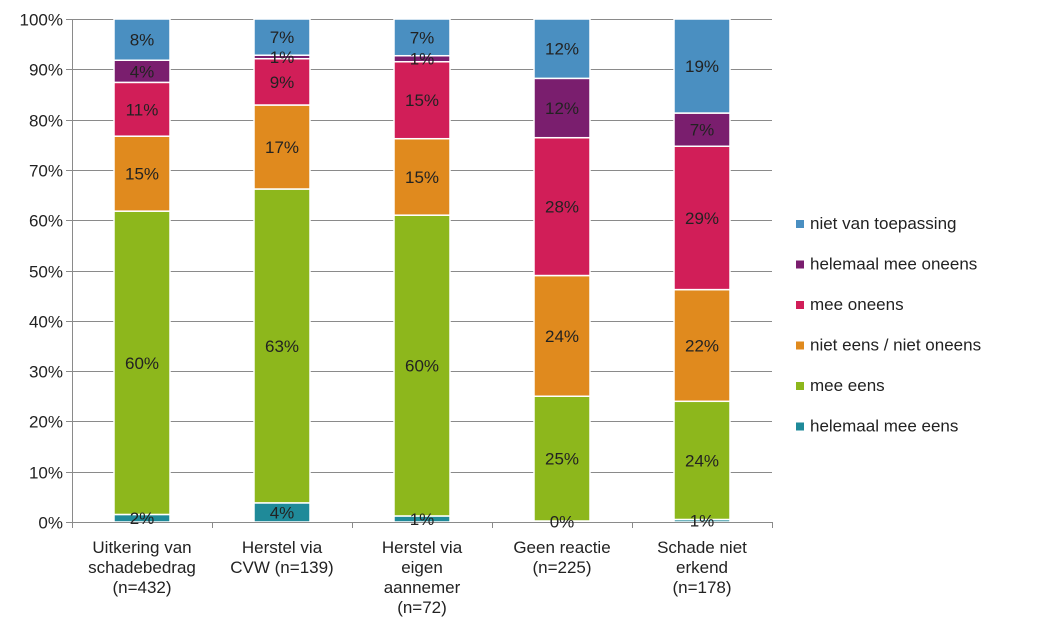 This screenshot has height=632, width=1037. Describe the element at coordinates (702, 345) in the screenshot. I see `data-label: 22%` at that location.